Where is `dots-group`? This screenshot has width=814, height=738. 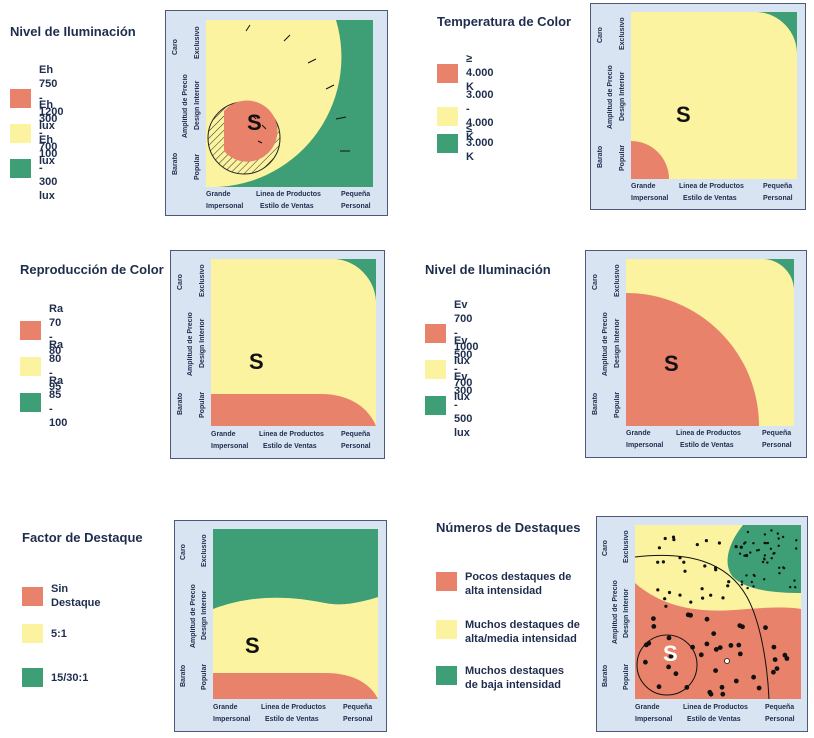 dots-group is located at coordinates (720, 613).